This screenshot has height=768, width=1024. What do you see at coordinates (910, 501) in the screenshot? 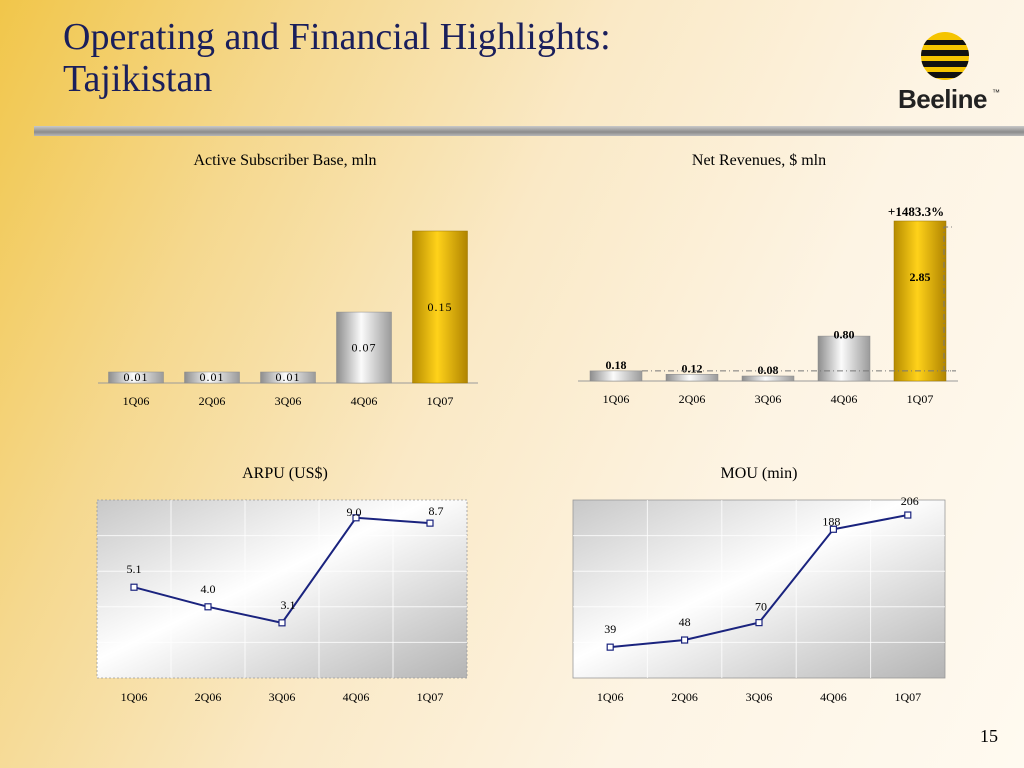
I see `data-label: 206` at bounding box center [910, 501].